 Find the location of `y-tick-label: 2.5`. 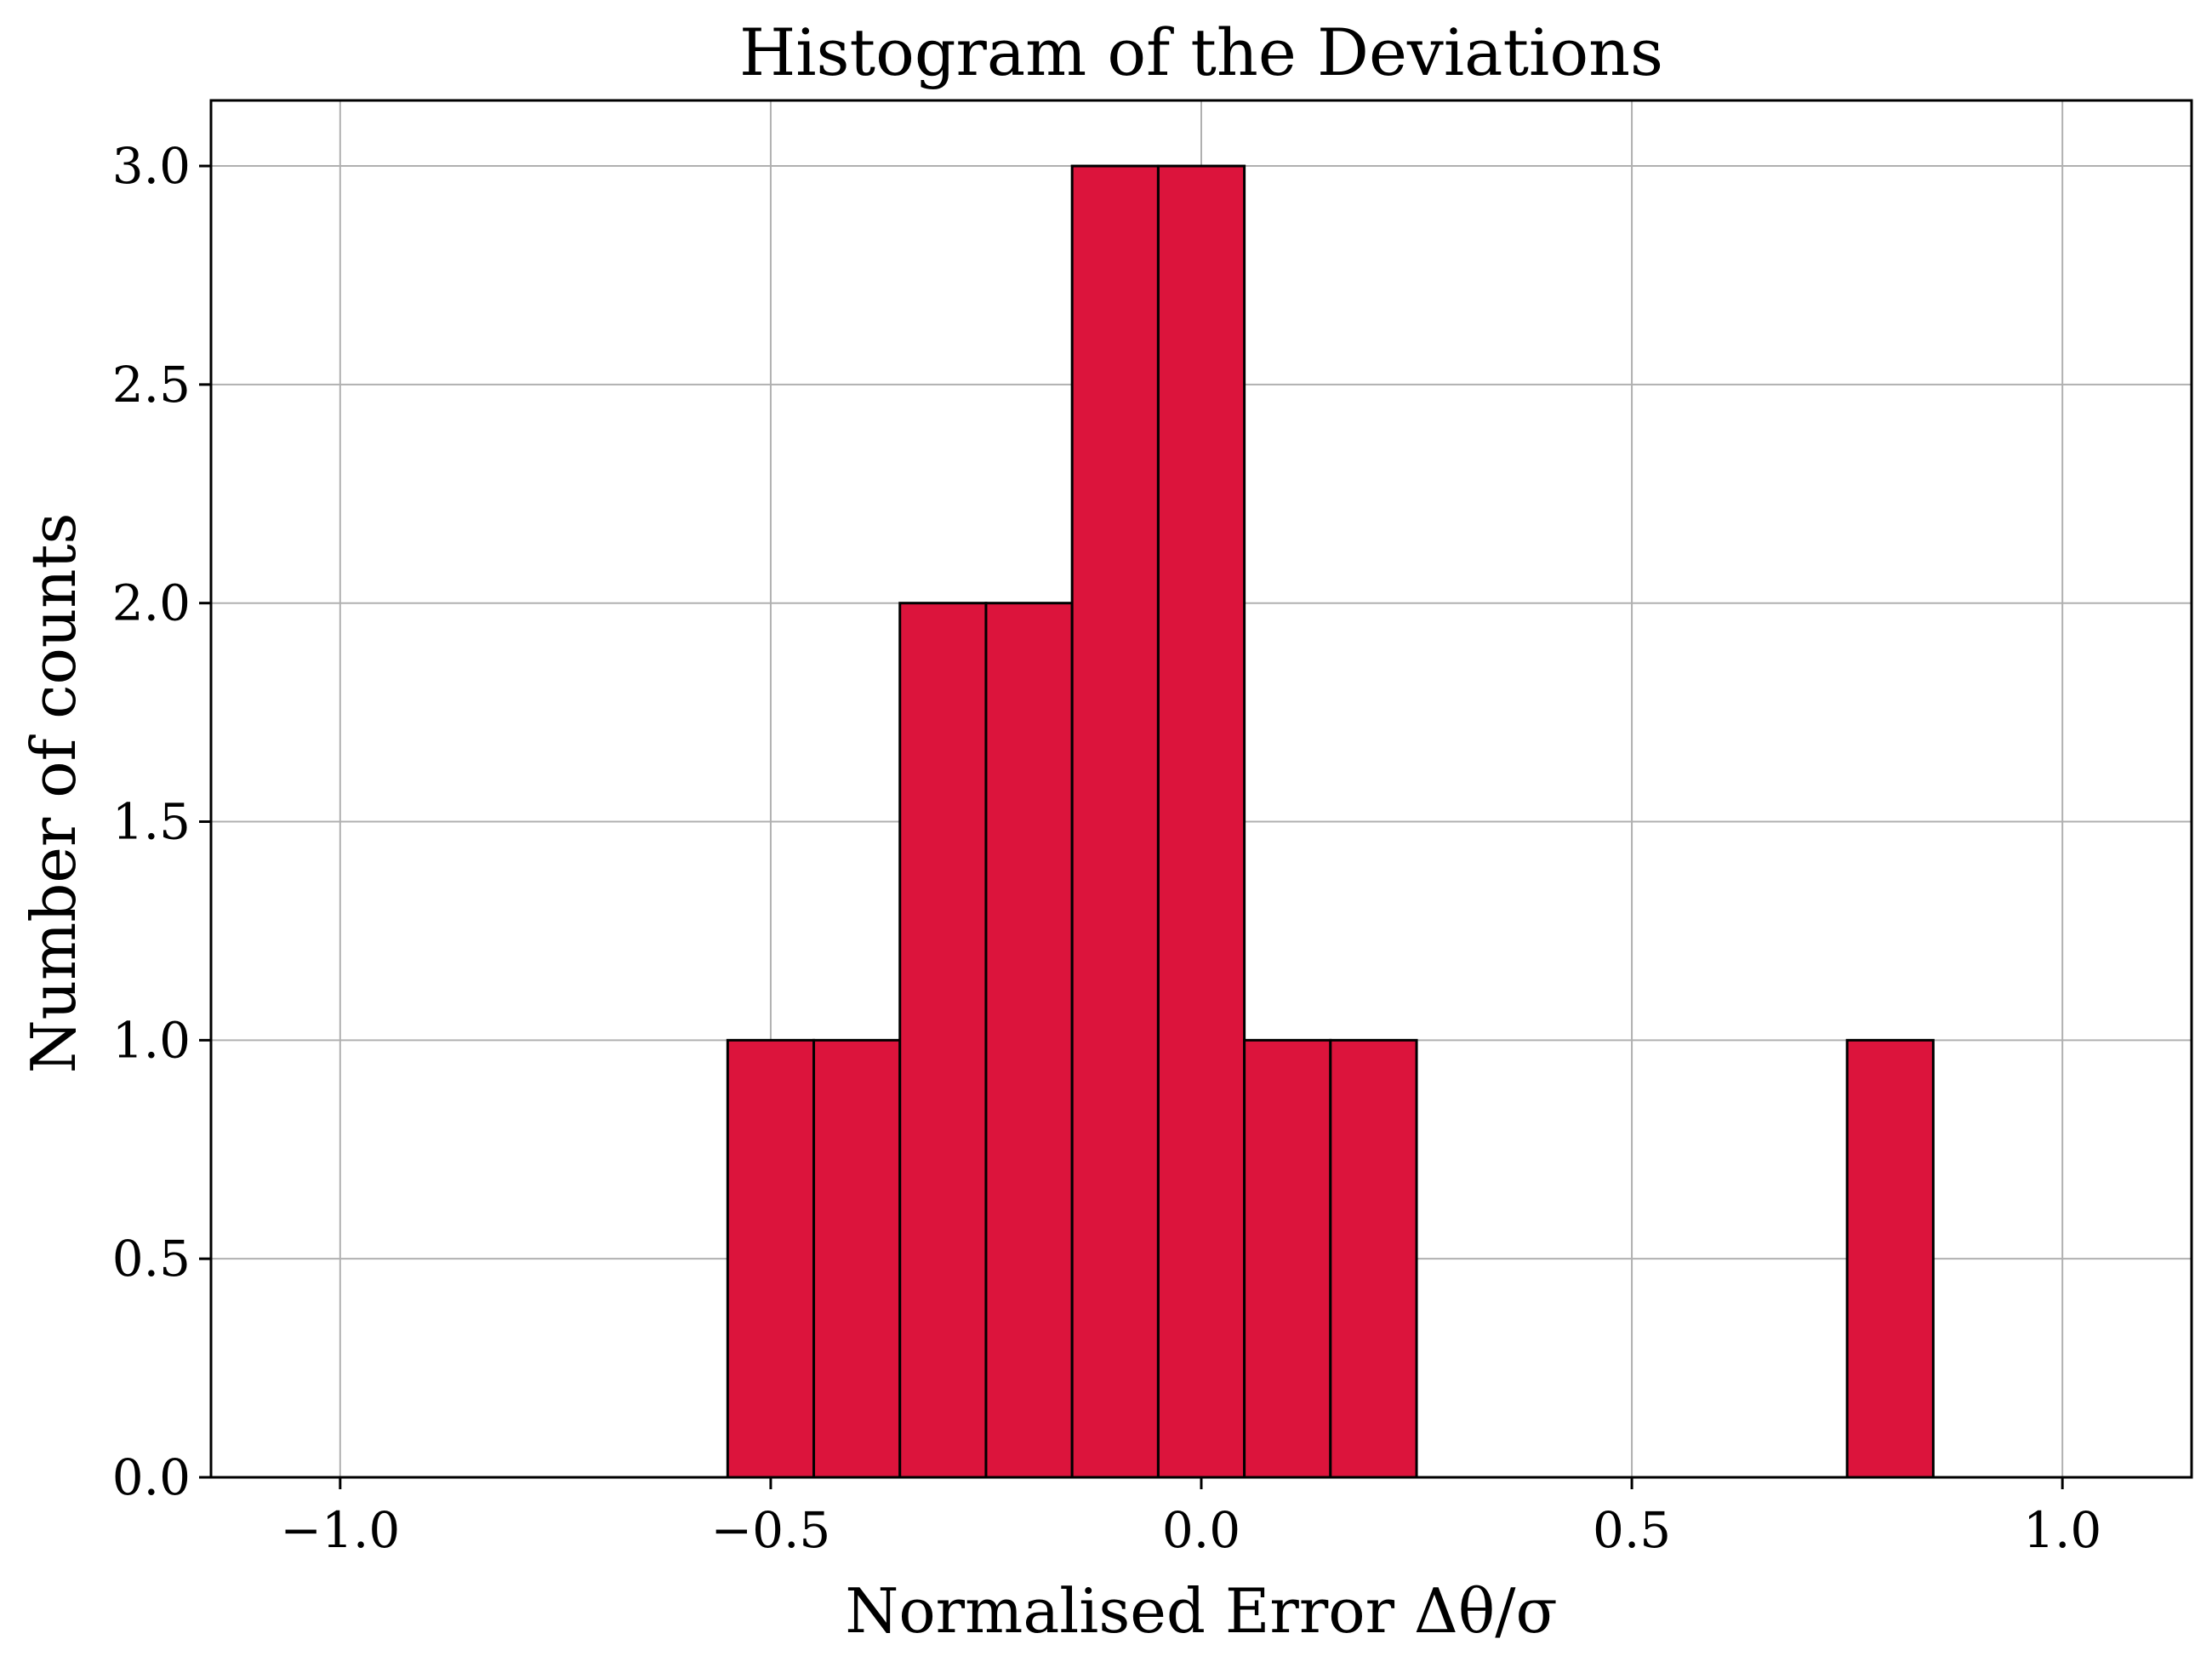

y-tick-label: 2.5 is located at coordinates (151, 385).